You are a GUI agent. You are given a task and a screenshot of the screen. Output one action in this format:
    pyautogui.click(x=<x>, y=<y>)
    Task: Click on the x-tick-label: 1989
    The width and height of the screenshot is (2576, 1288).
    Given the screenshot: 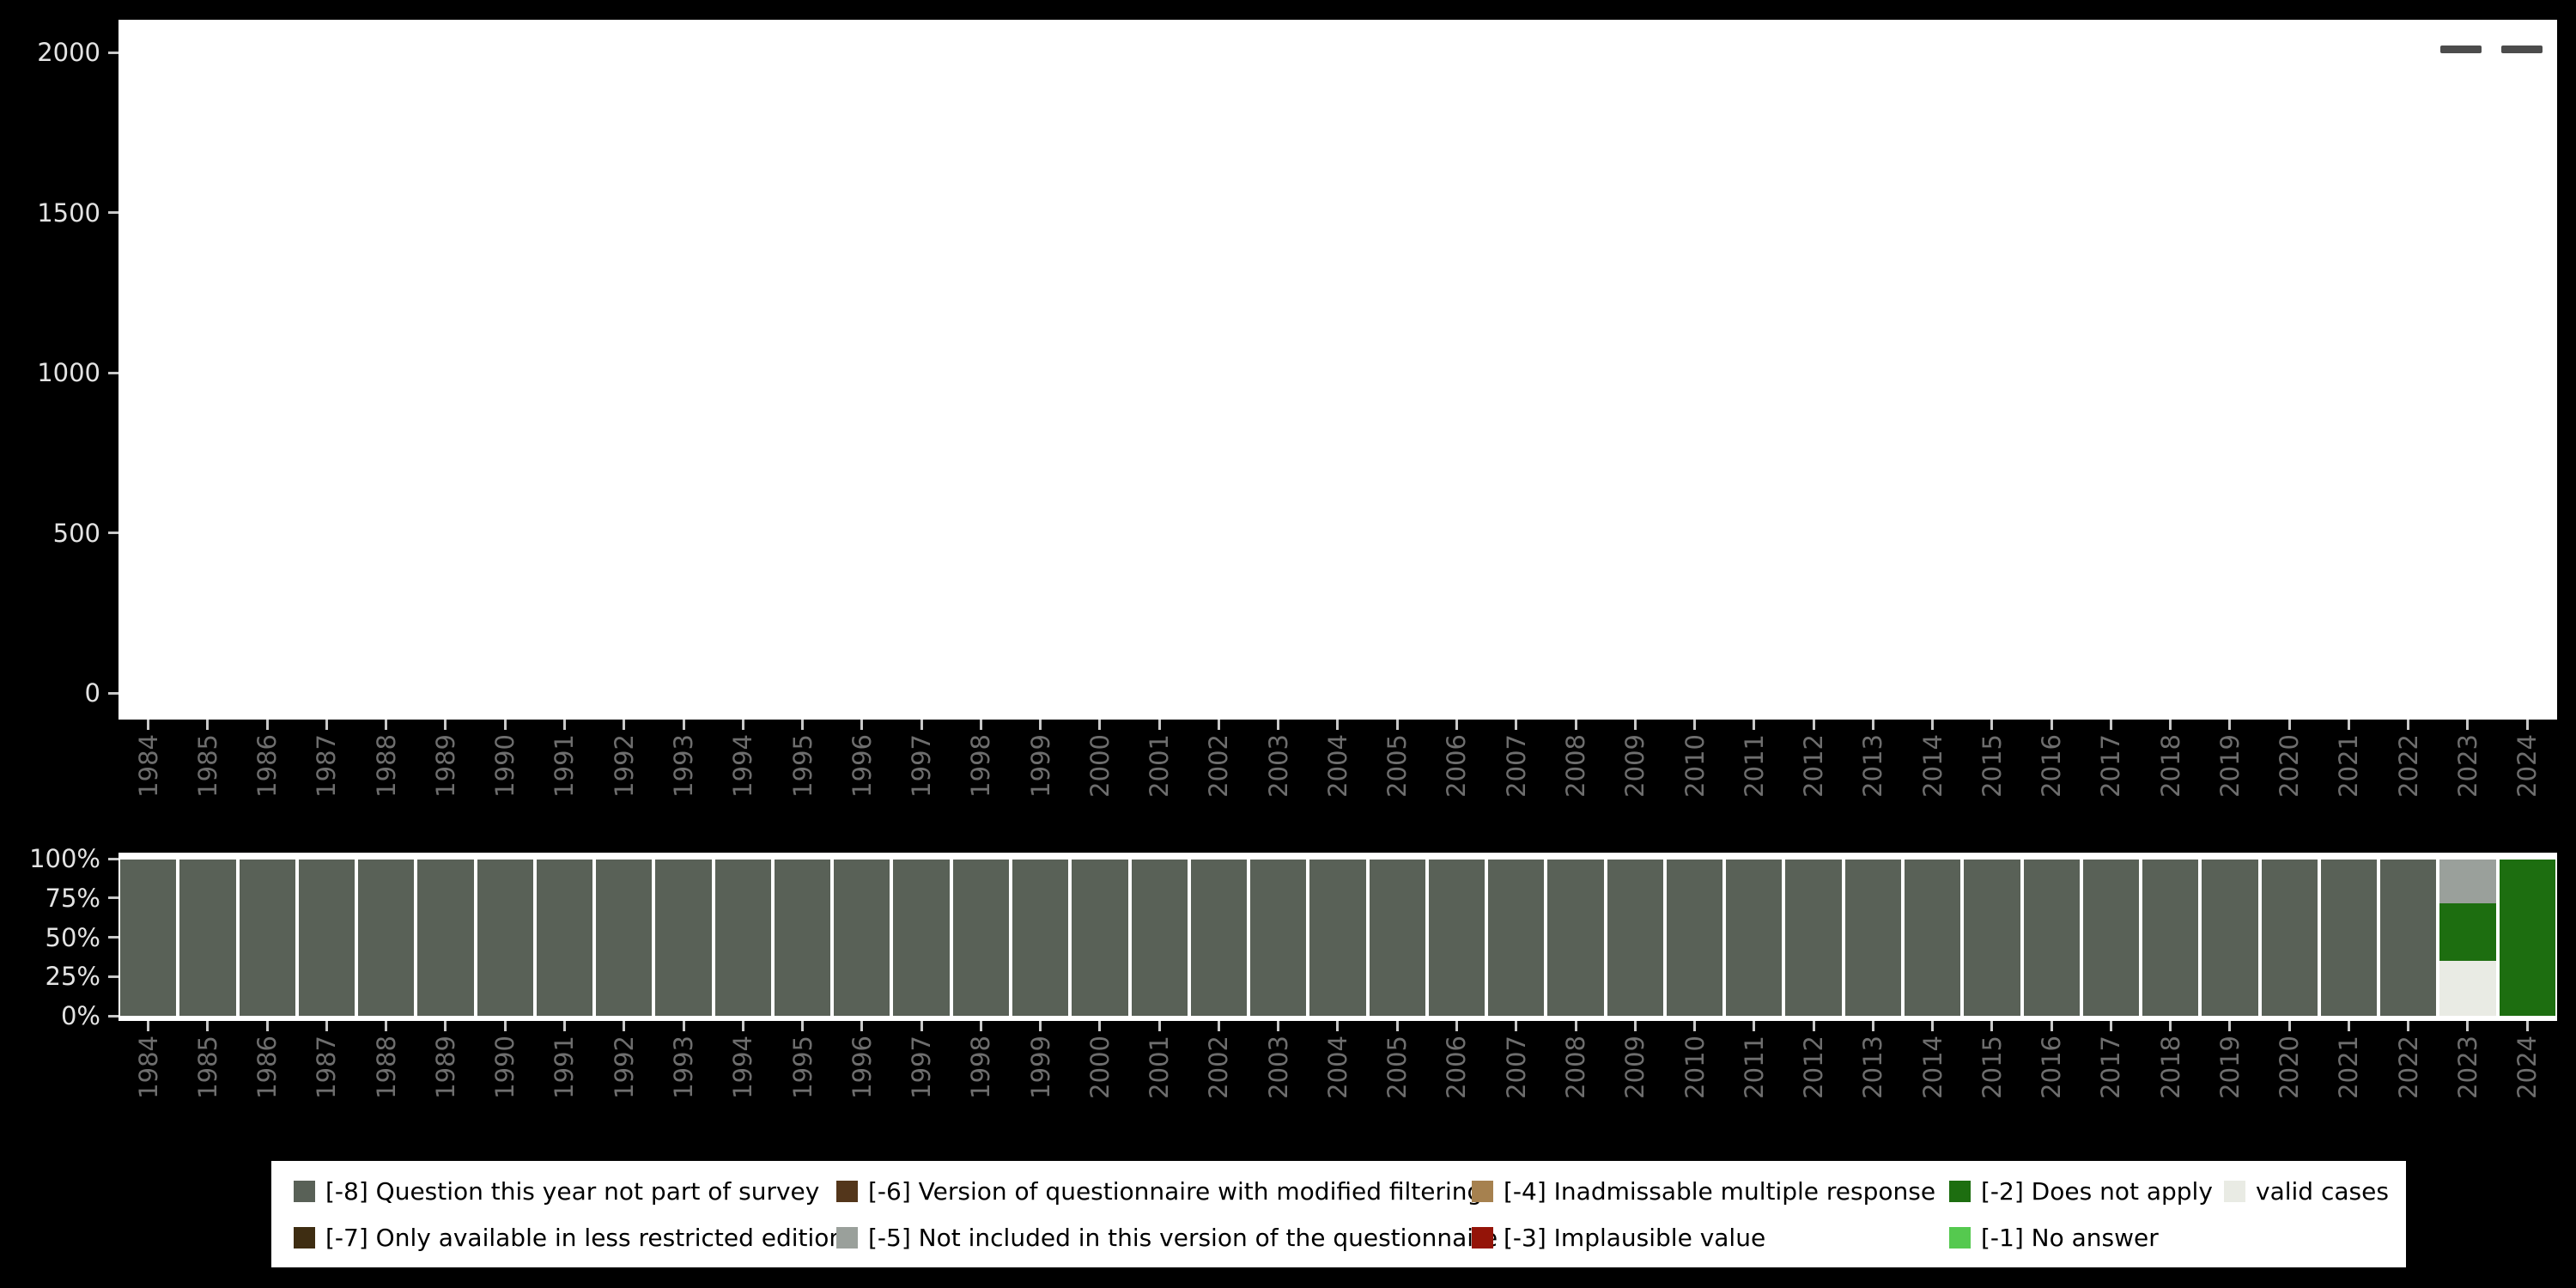 What is the action you would take?
    pyautogui.click(x=445, y=766)
    